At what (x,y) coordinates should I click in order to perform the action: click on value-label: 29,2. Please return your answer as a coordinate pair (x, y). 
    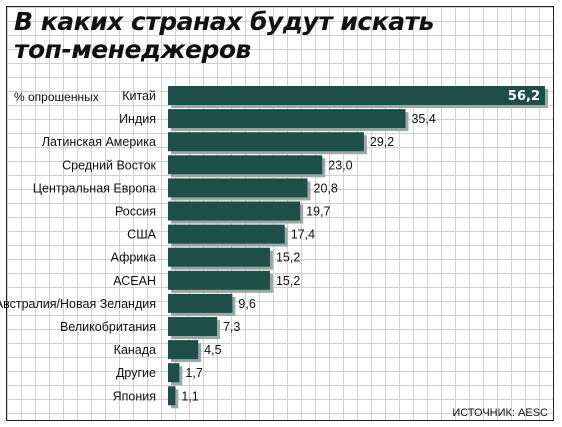
    Looking at the image, I should click on (382, 142).